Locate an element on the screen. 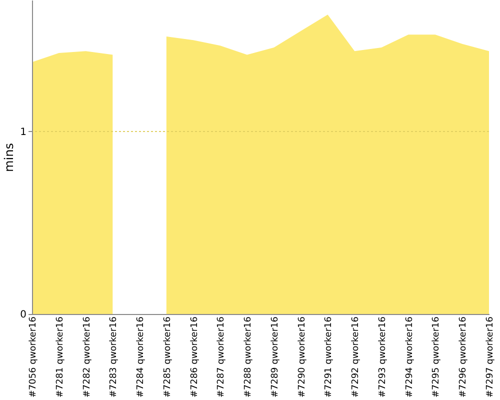  x-tick-label: #7292 qworker16 is located at coordinates (356, 357).